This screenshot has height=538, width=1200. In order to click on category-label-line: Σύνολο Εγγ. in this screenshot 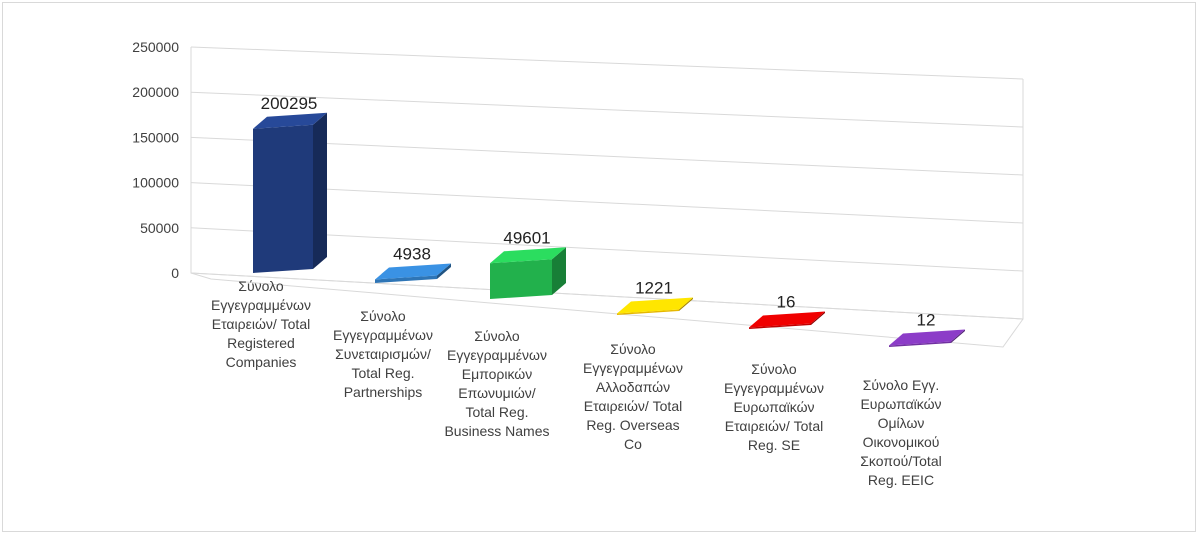, I will do `click(901, 385)`.